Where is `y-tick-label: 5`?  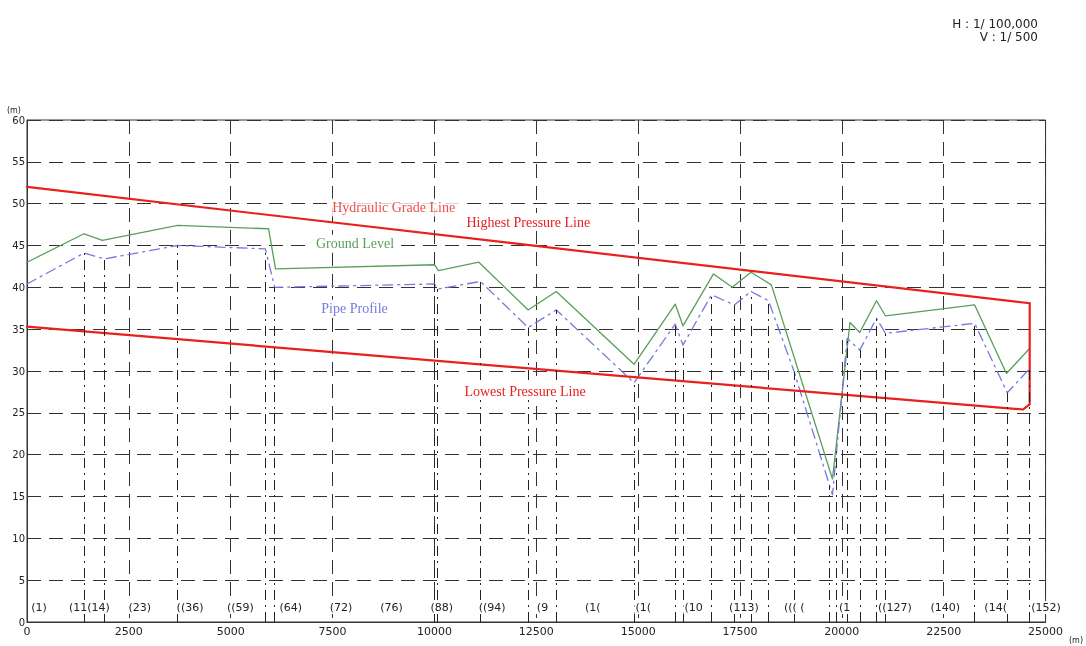 y-tick-label: 5 is located at coordinates (21, 580).